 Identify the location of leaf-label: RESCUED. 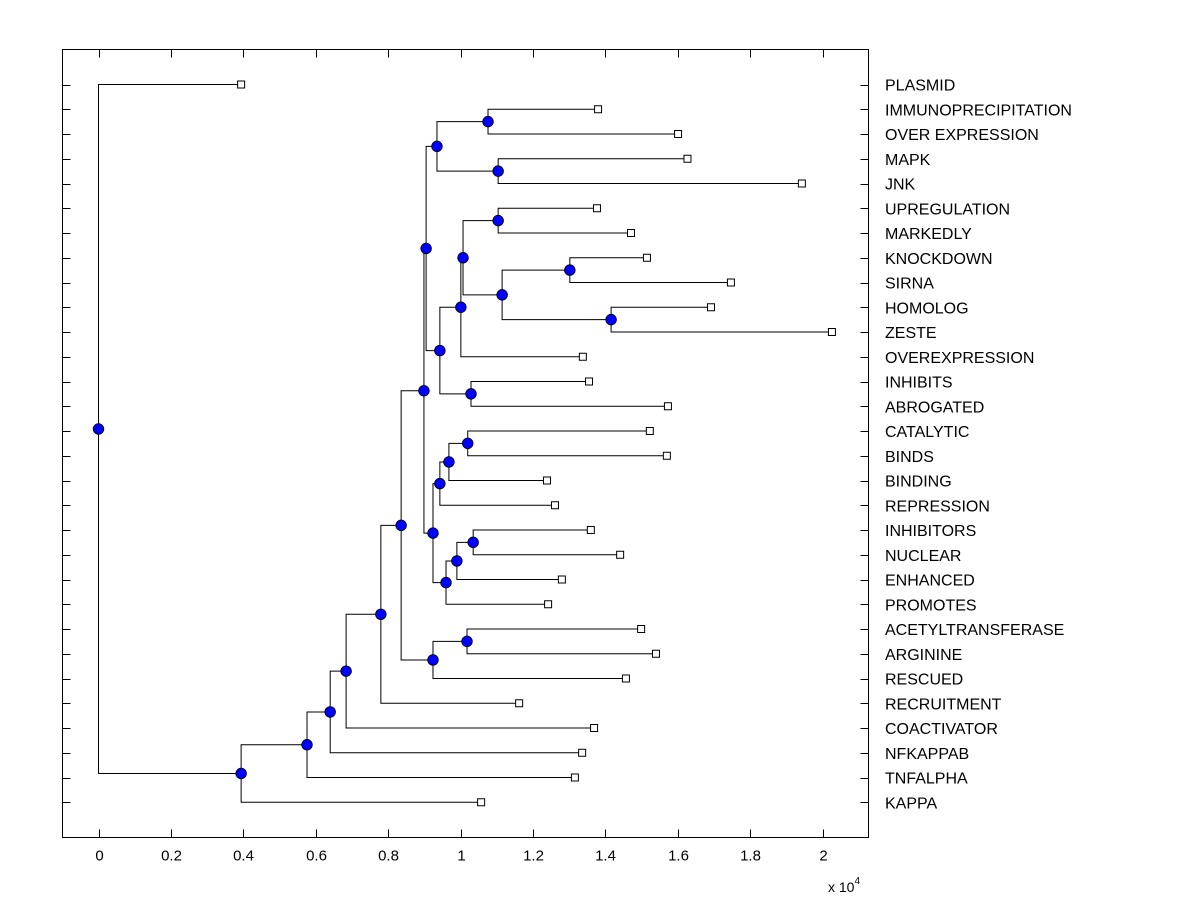
(924, 680).